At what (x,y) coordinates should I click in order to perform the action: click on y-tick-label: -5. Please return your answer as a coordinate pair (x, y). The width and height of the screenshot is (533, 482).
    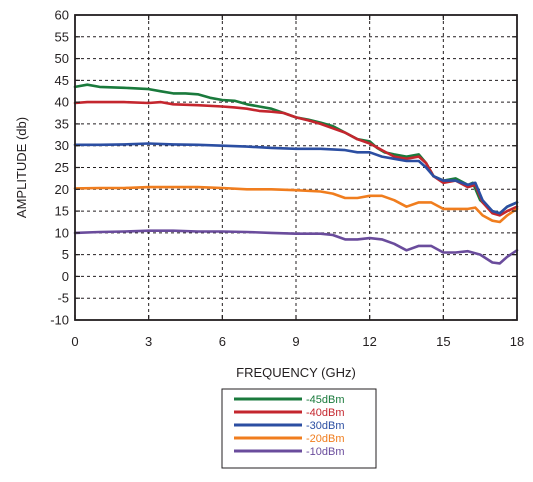
    Looking at the image, I should click on (63, 298).